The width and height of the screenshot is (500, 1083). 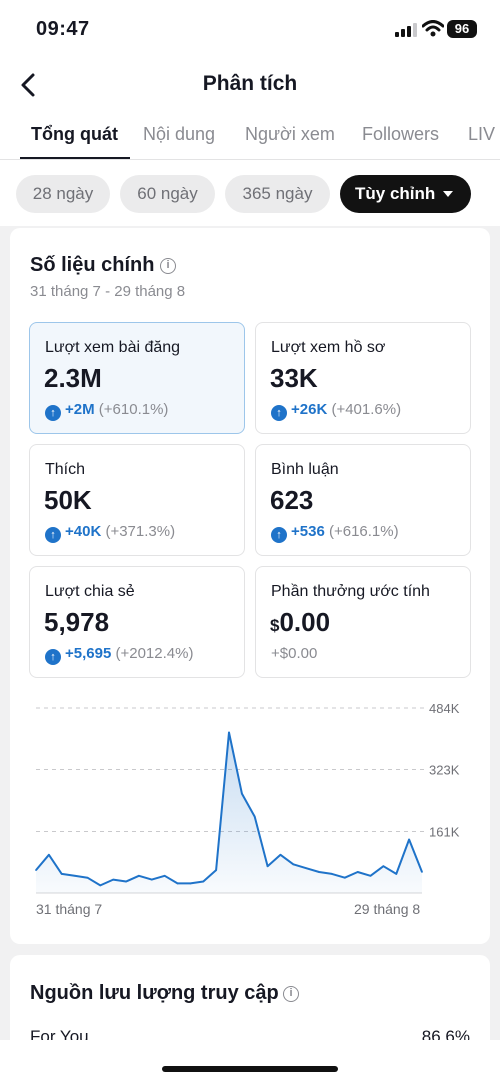 I want to click on delta-percent: (+616.1%), so click(x=363, y=531).